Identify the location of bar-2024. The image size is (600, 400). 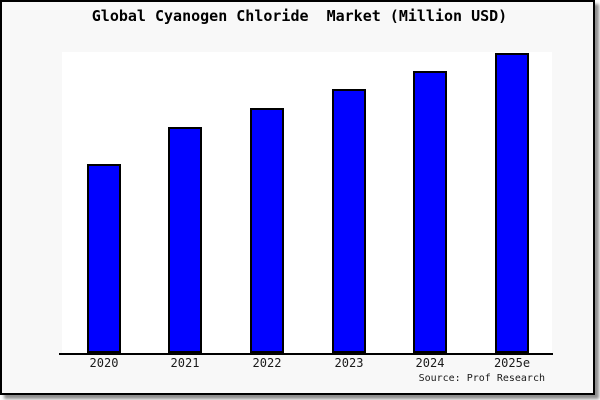
(430, 212).